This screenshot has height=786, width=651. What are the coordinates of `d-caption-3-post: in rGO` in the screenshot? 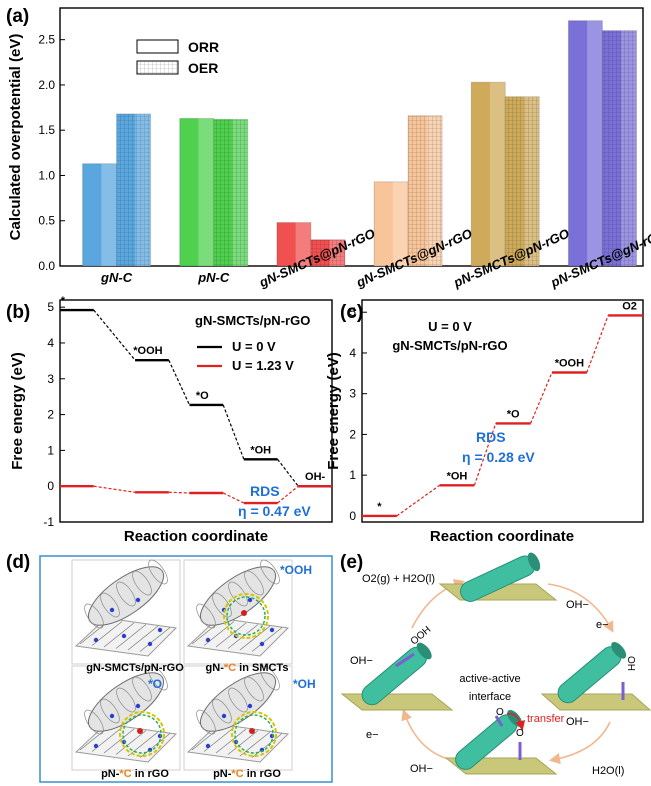 It's located at (151, 774).